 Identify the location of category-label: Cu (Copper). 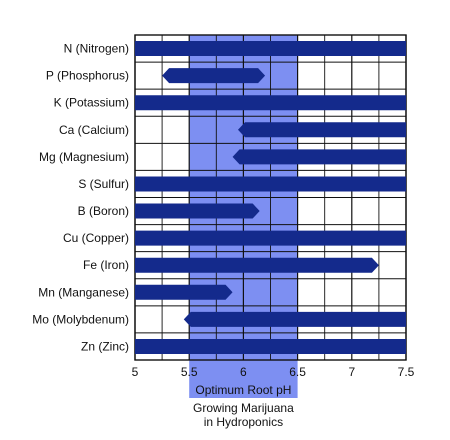
(96, 238).